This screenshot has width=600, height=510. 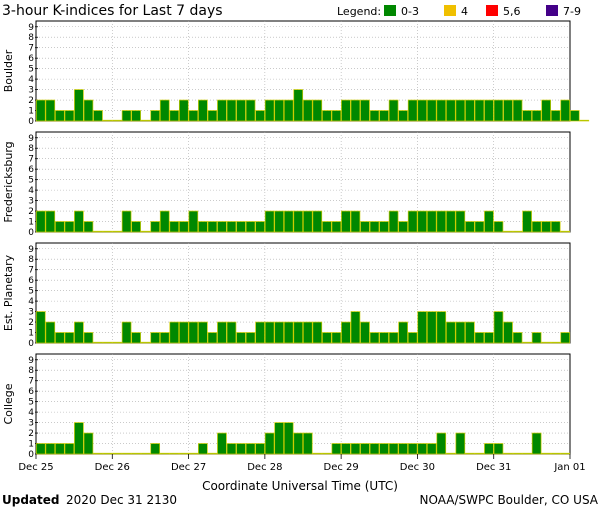 What do you see at coordinates (31, 101) in the screenshot?
I see `y-tick-label: 2` at bounding box center [31, 101].